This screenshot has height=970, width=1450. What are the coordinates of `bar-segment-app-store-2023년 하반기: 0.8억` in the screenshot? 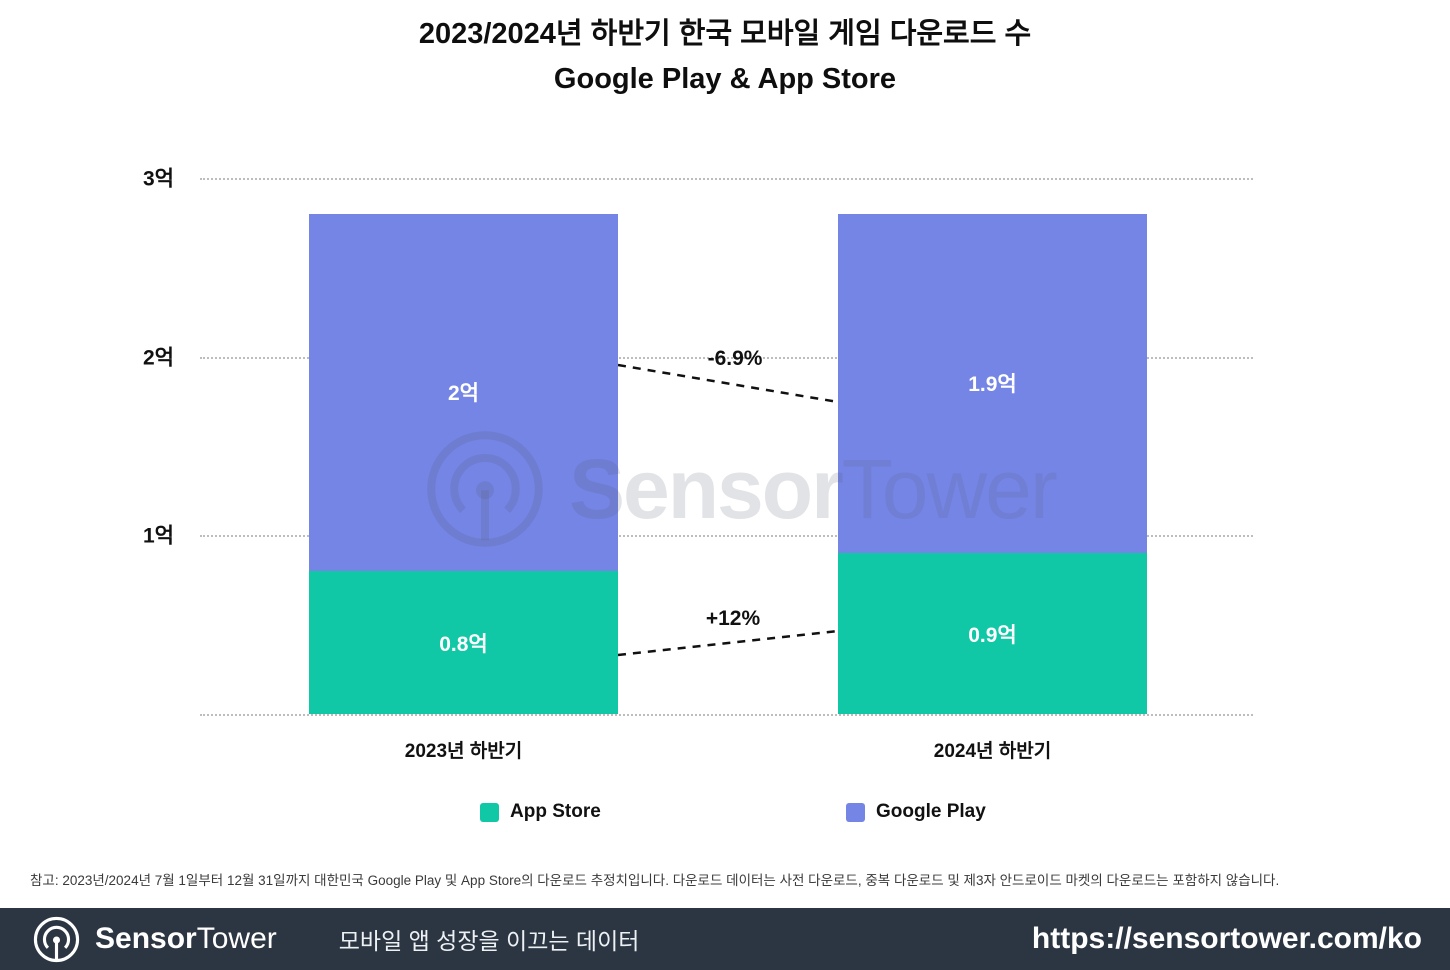 It's located at (463, 642).